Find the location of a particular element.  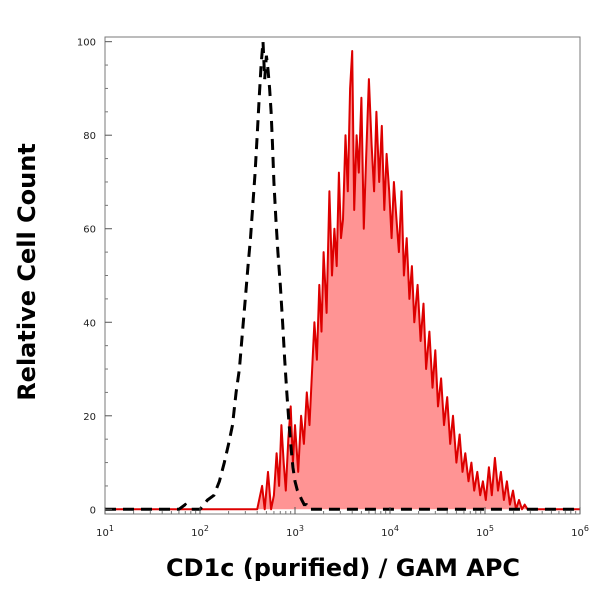

y-tick-label-1: 20 is located at coordinates (89, 417).